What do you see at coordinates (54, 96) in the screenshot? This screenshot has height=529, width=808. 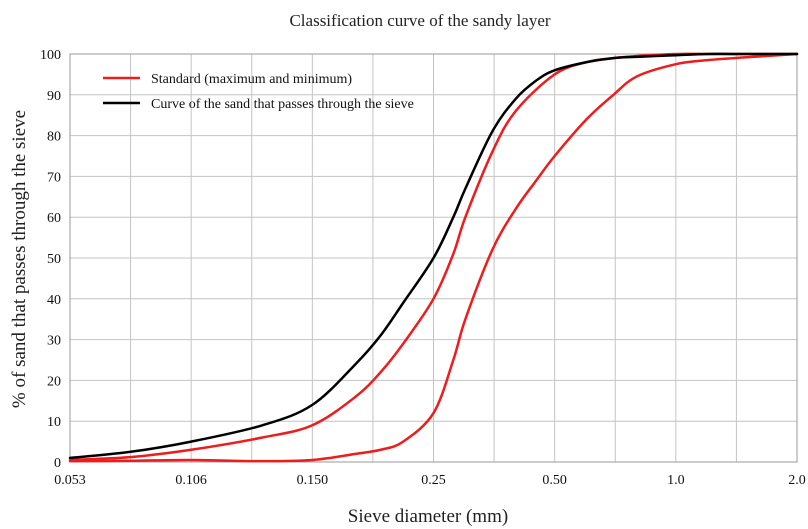 I see `y-tick-label: 90` at bounding box center [54, 96].